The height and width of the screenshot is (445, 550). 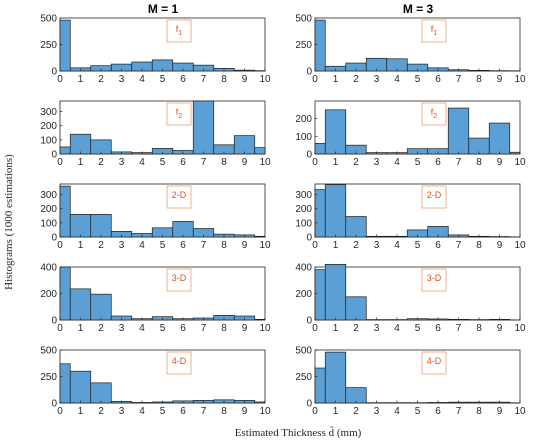 What do you see at coordinates (179, 113) in the screenshot?
I see `panel-label: f2` at bounding box center [179, 113].